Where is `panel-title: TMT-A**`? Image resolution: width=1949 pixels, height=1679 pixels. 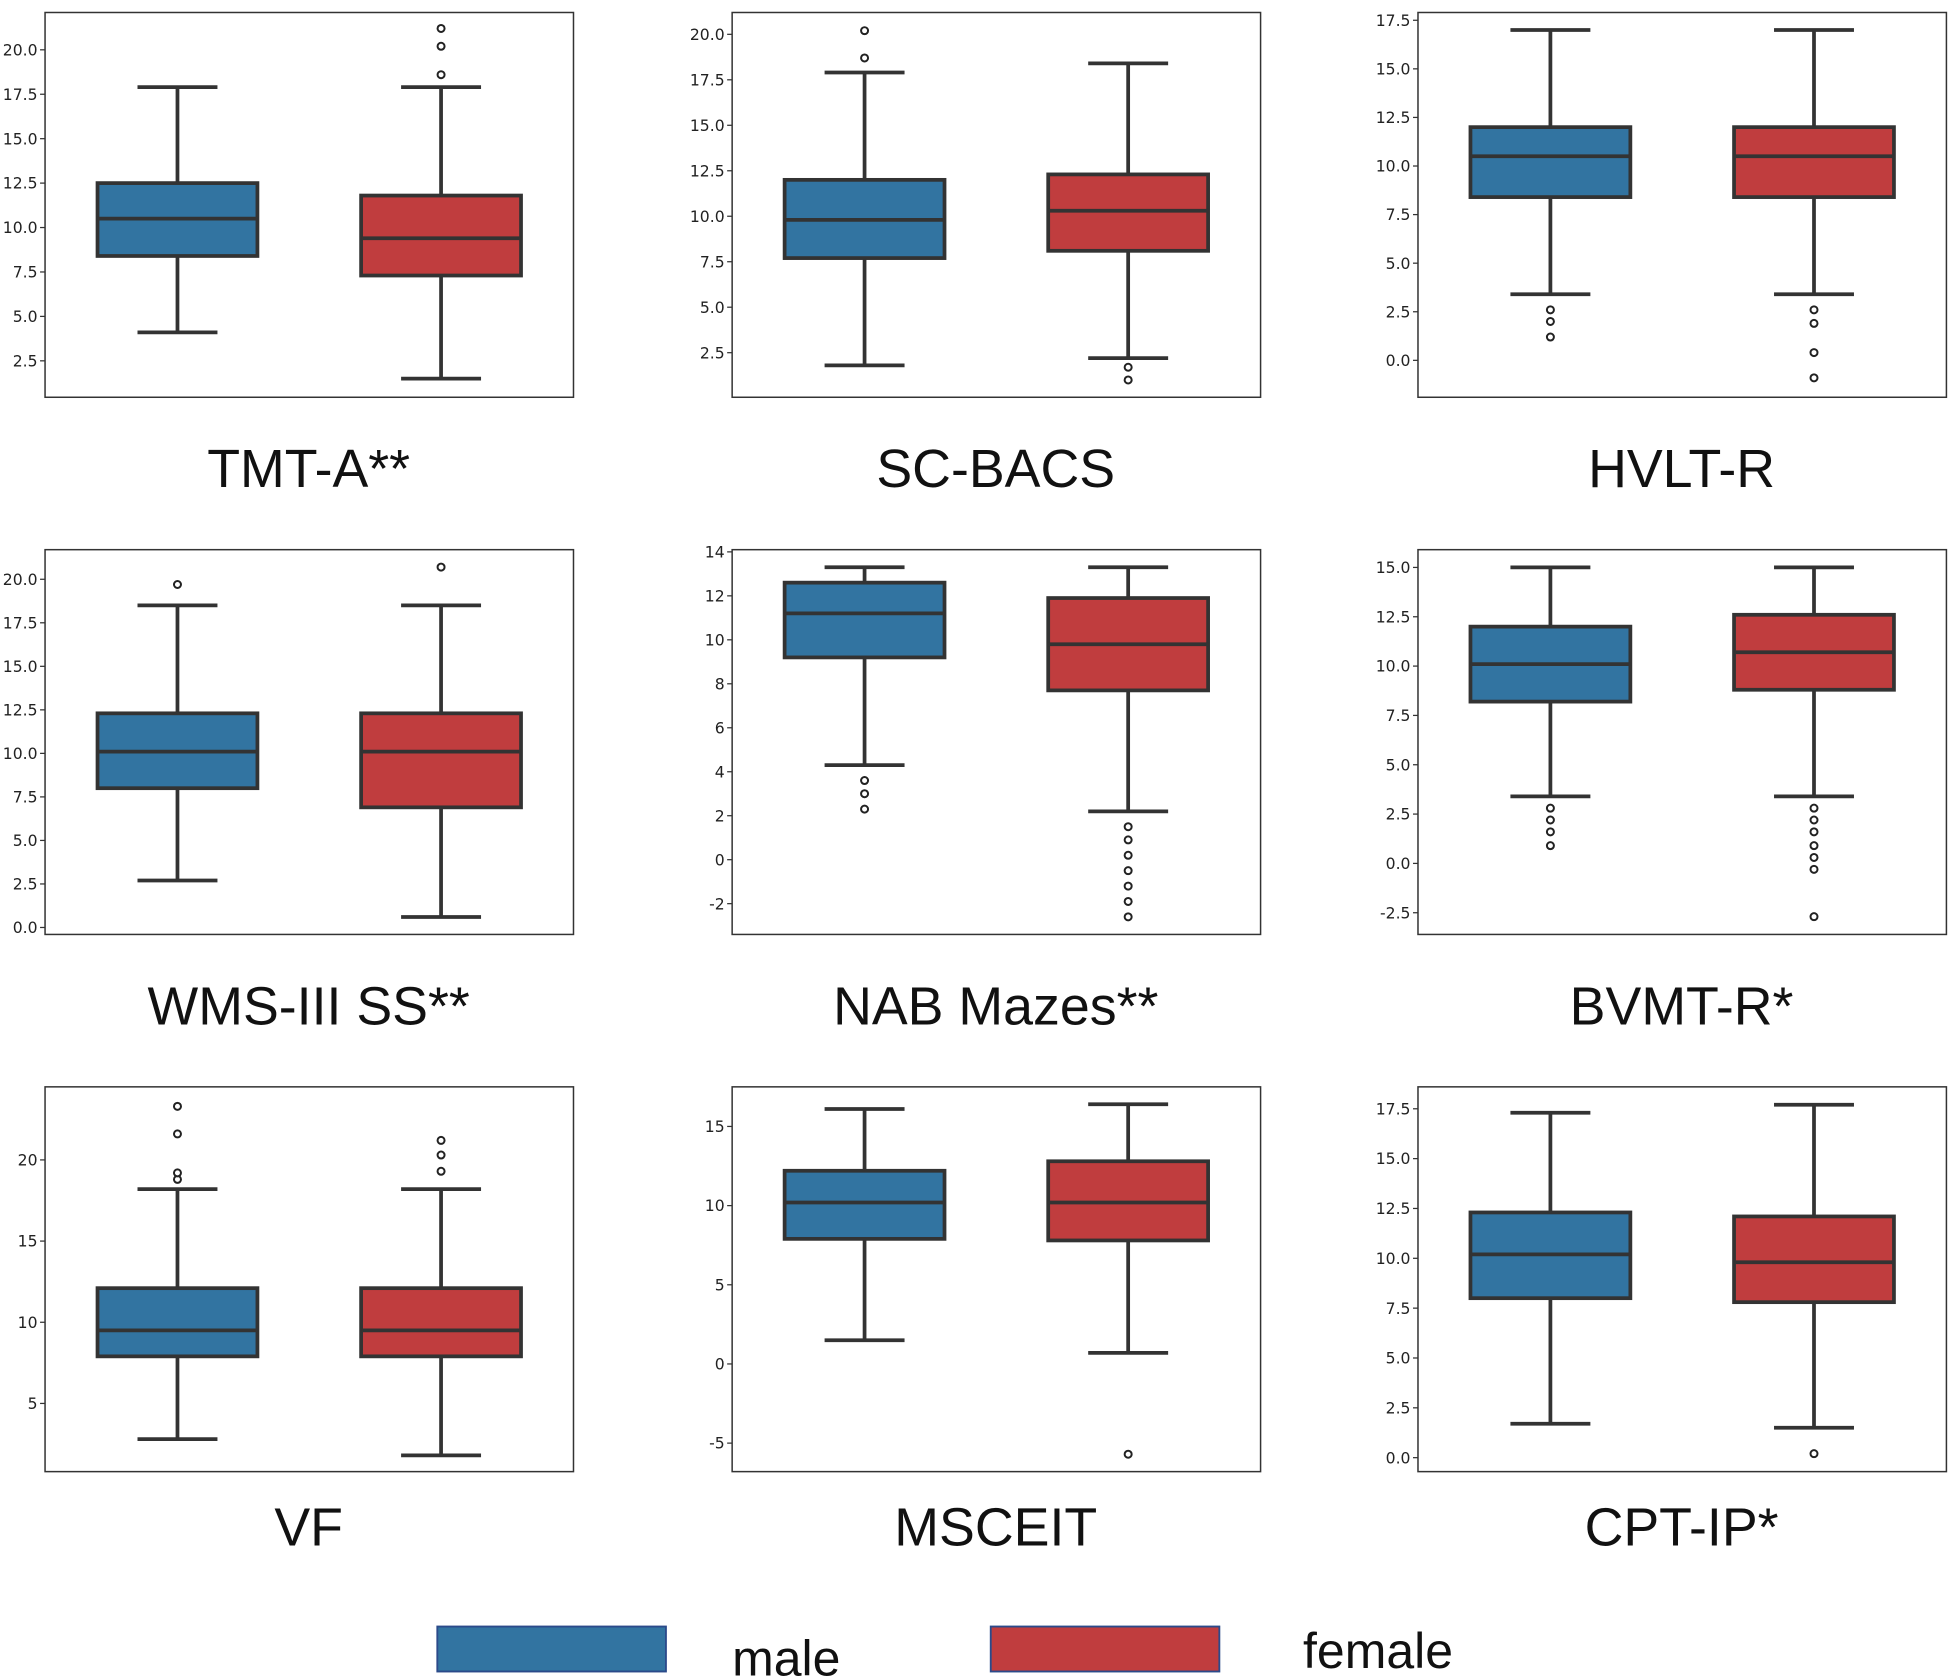 panel-title: TMT-A** is located at coordinates (308, 469).